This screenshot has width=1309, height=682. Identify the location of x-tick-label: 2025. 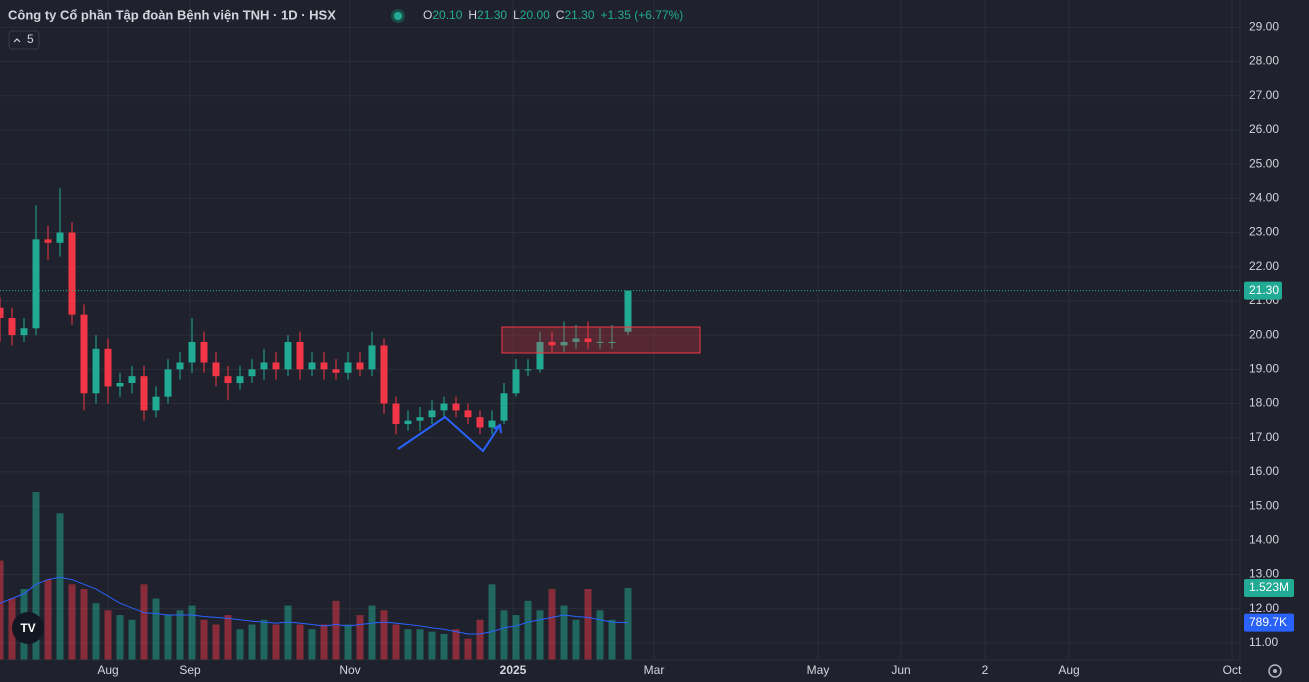
(513, 670).